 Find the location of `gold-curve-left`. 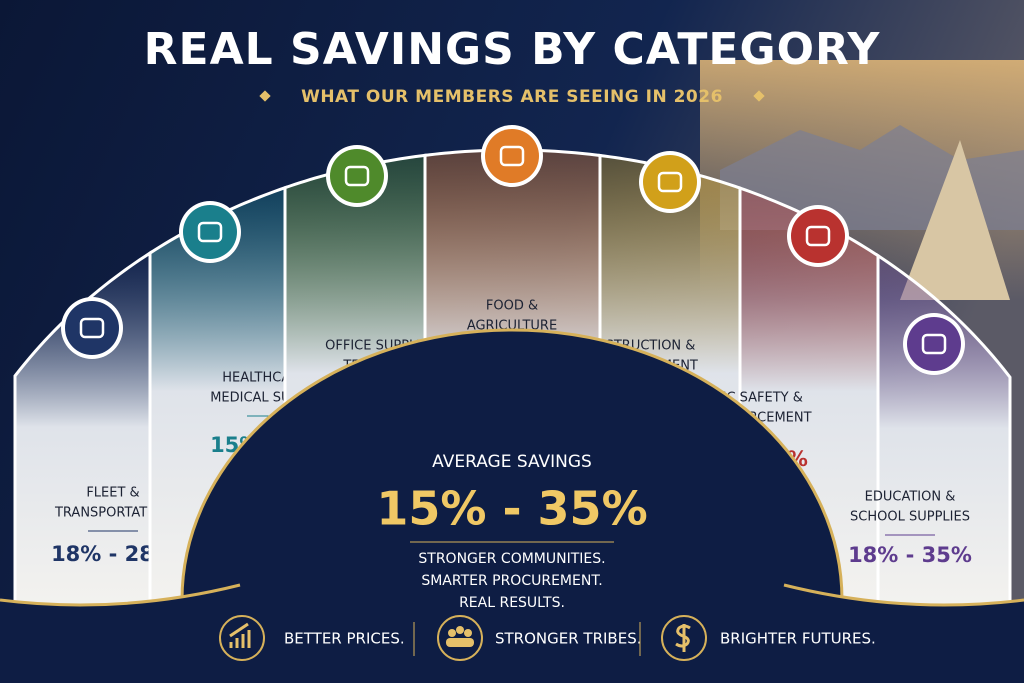

gold-curve-left is located at coordinates (120, 595).